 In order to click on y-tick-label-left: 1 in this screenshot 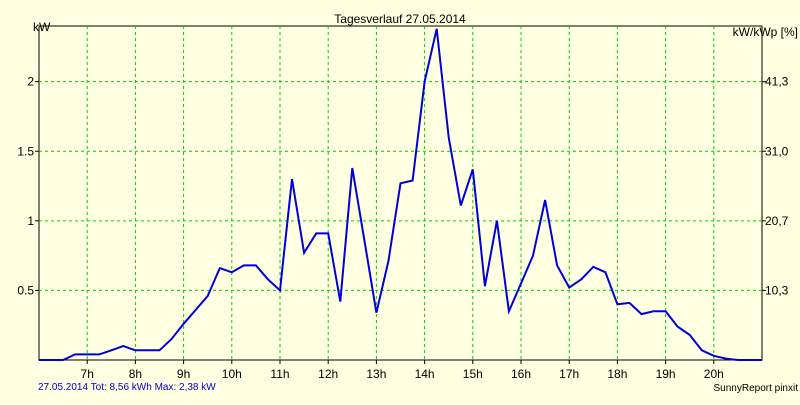, I will do `click(30, 221)`.